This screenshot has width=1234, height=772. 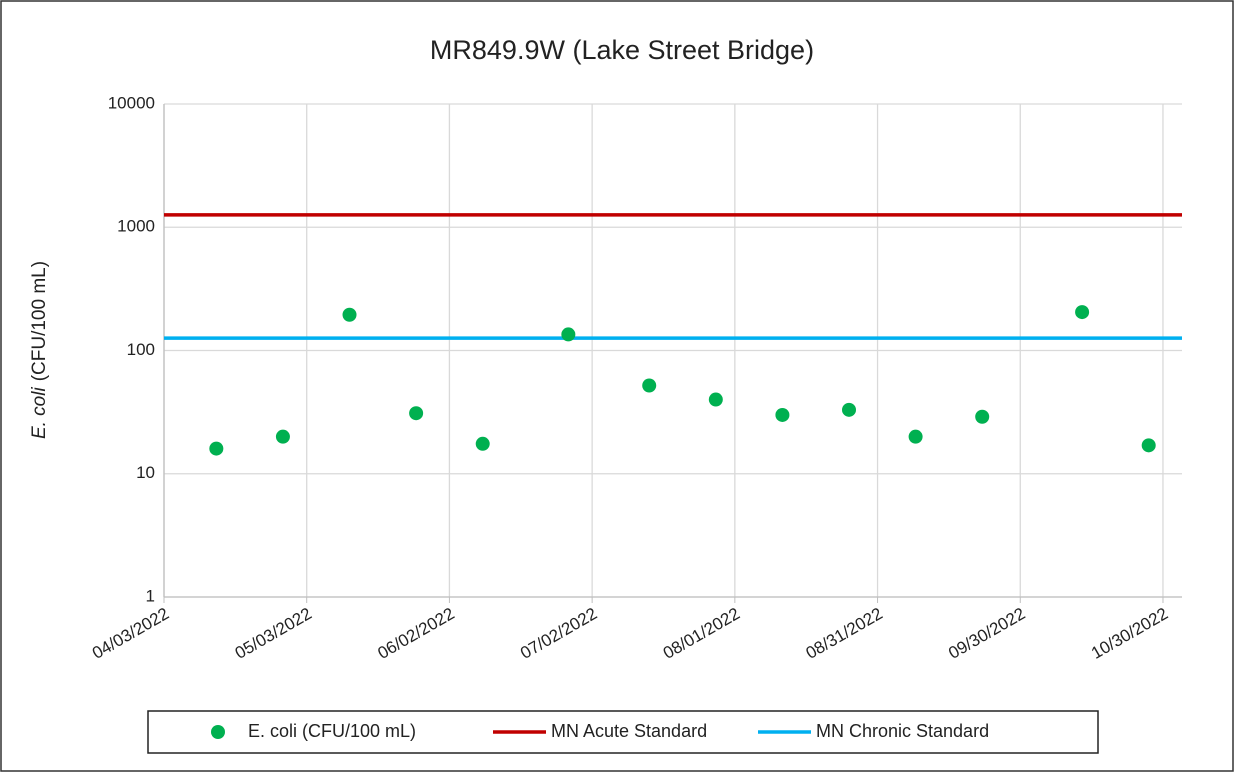 I want to click on chart-title: MR849.9W (Lake Street Bridge), so click(x=622, y=50).